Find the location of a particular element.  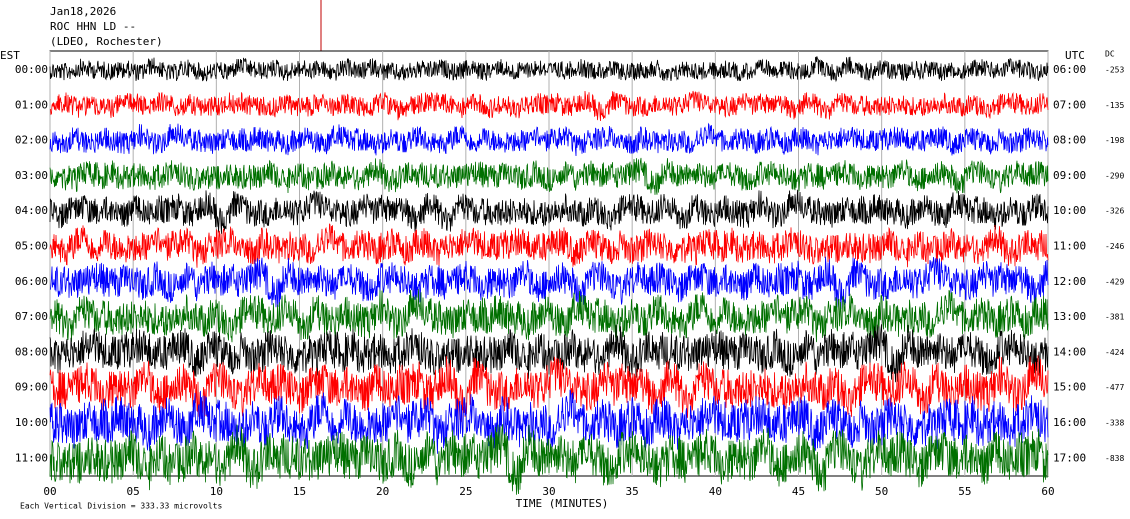

dc-label: -838 is located at coordinates (1114, 458).